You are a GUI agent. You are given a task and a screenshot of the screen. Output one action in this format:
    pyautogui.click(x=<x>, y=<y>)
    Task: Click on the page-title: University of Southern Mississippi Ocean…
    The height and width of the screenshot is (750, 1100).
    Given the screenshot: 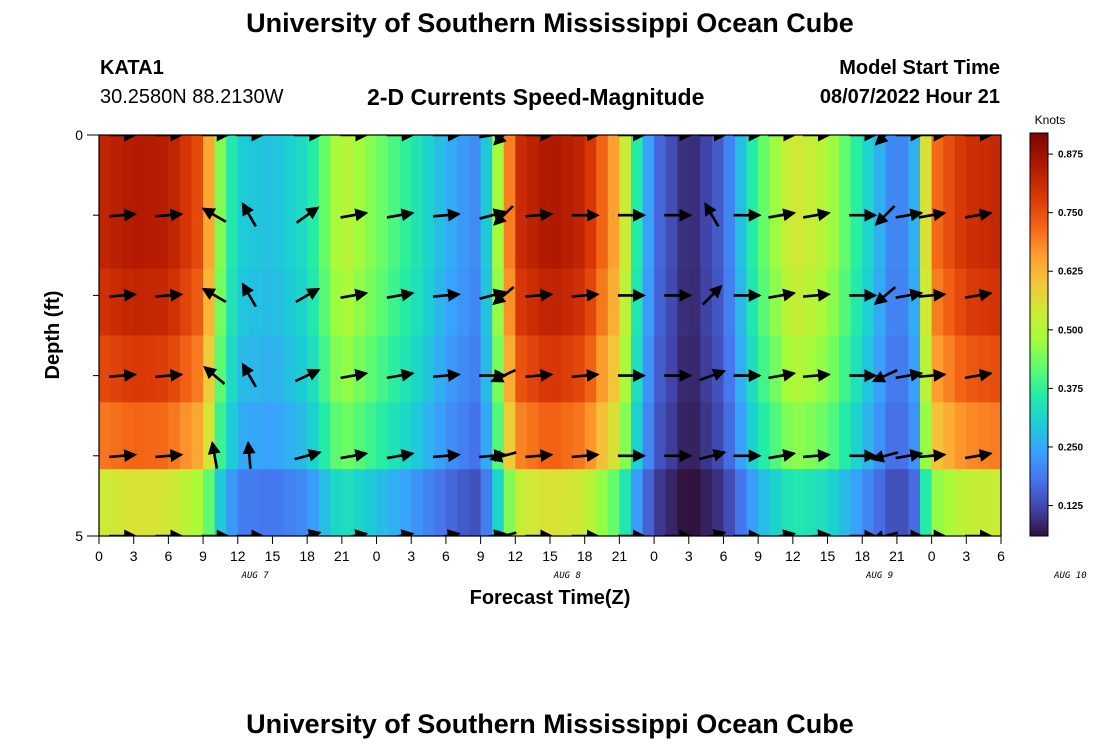 What is the action you would take?
    pyautogui.click(x=550, y=23)
    